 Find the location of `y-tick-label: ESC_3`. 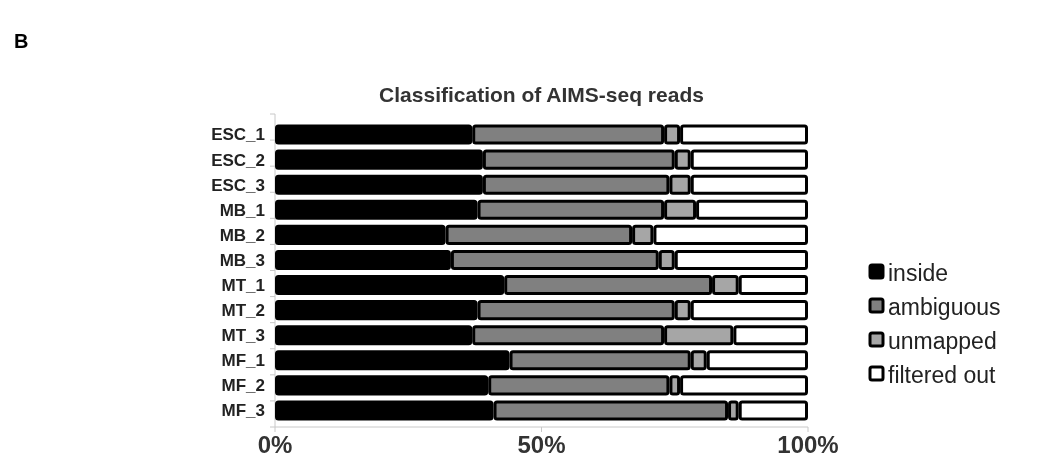

y-tick-label: ESC_3 is located at coordinates (238, 185).